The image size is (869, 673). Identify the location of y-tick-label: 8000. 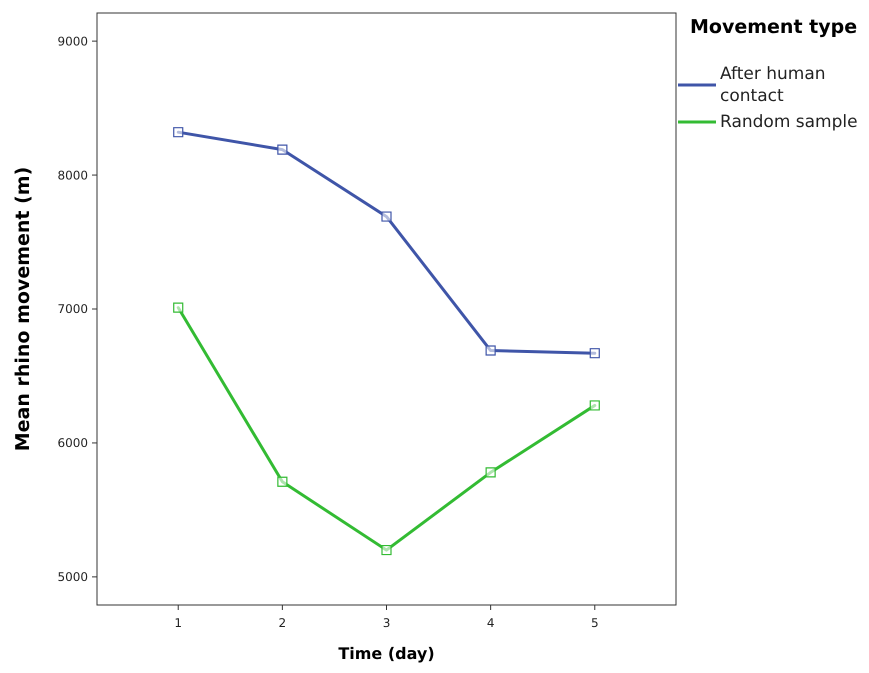
(72, 175).